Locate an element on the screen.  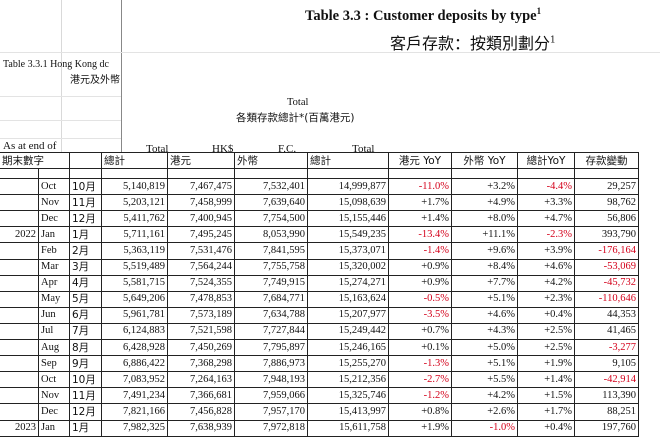
fc-cell: 7,948,193 is located at coordinates (271, 380).